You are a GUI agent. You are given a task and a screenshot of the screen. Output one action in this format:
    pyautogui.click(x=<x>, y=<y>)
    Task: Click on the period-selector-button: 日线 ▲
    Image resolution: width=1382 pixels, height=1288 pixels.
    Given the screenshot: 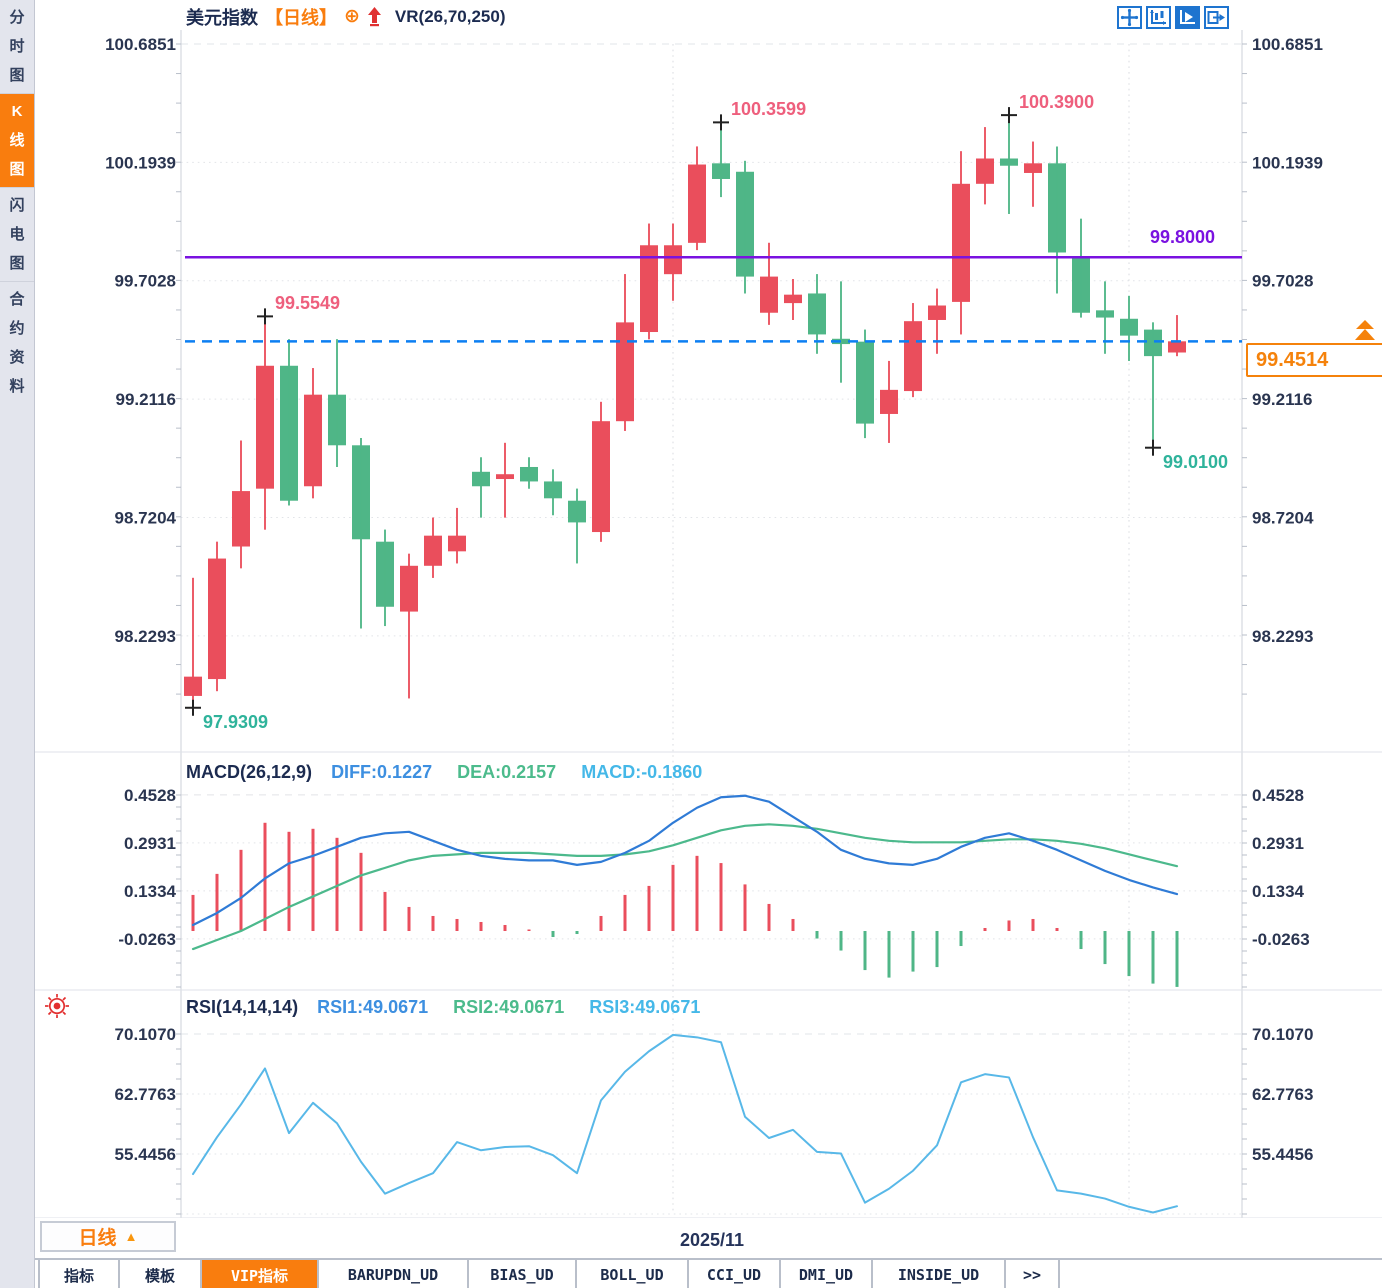 What is the action you would take?
    pyautogui.click(x=108, y=1236)
    